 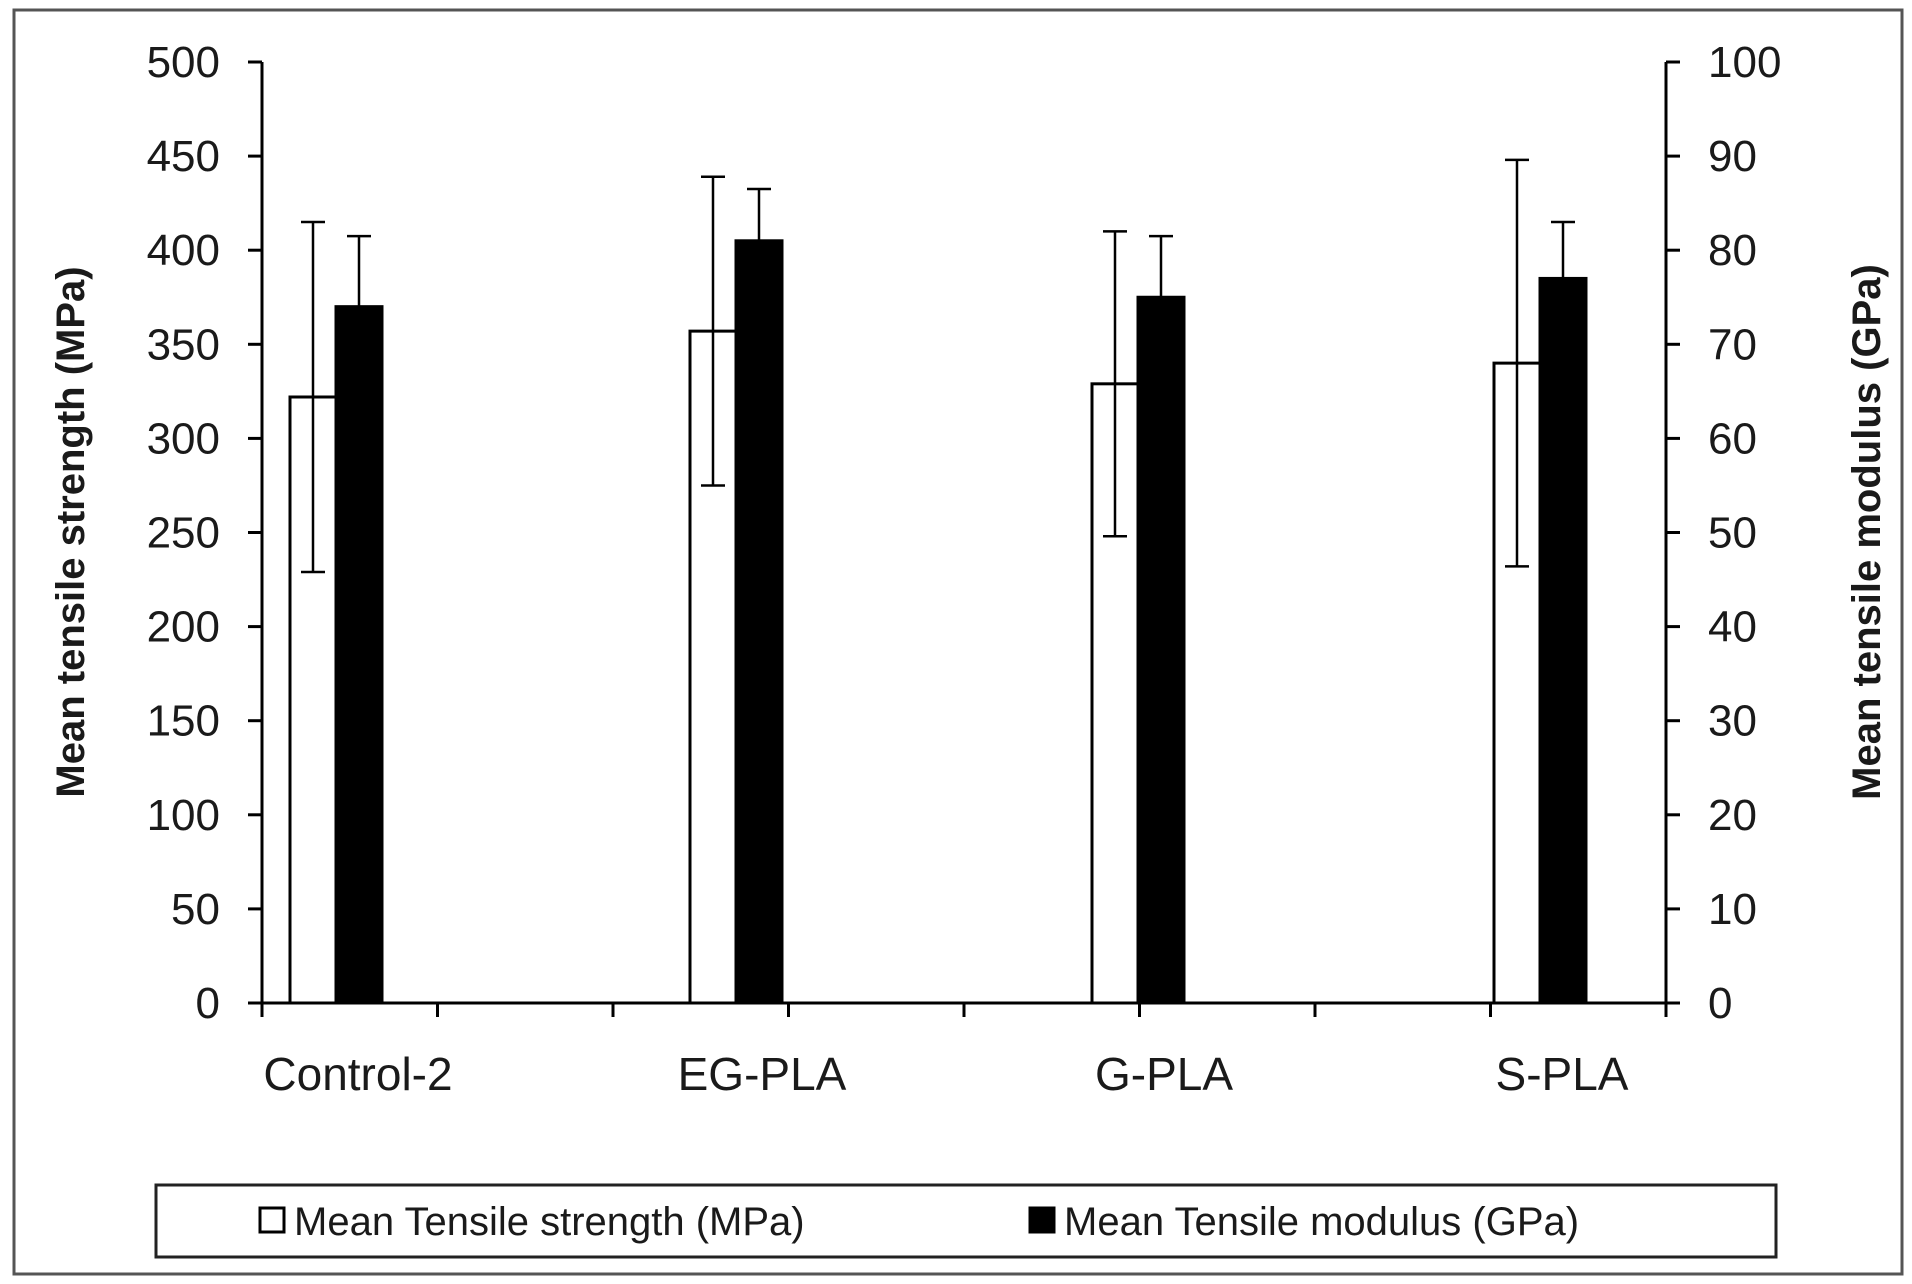 I want to click on y-left-tick-label: 400, so click(x=183, y=250).